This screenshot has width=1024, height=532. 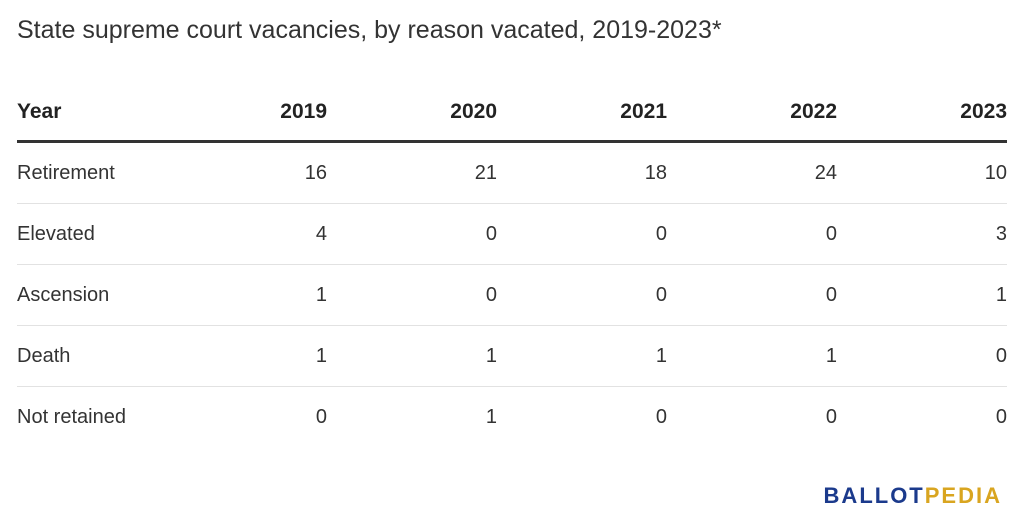 I want to click on table-row: Ascension 1 0 0 0 1, so click(x=512, y=295).